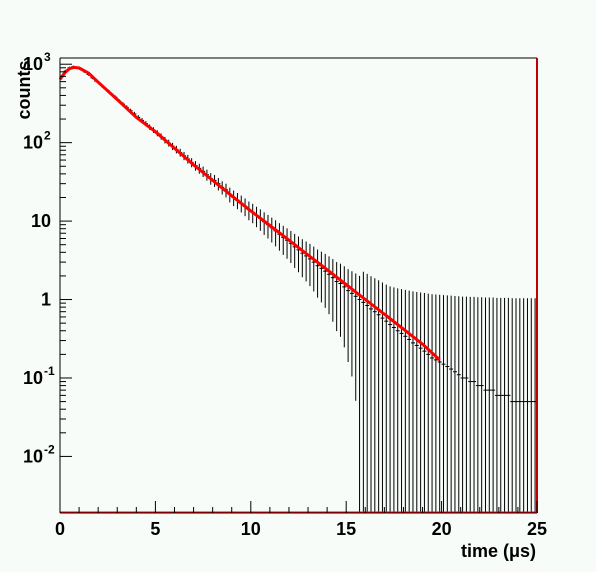  Describe the element at coordinates (49, 449) in the screenshot. I see `y-tick-exponent: -2` at that location.